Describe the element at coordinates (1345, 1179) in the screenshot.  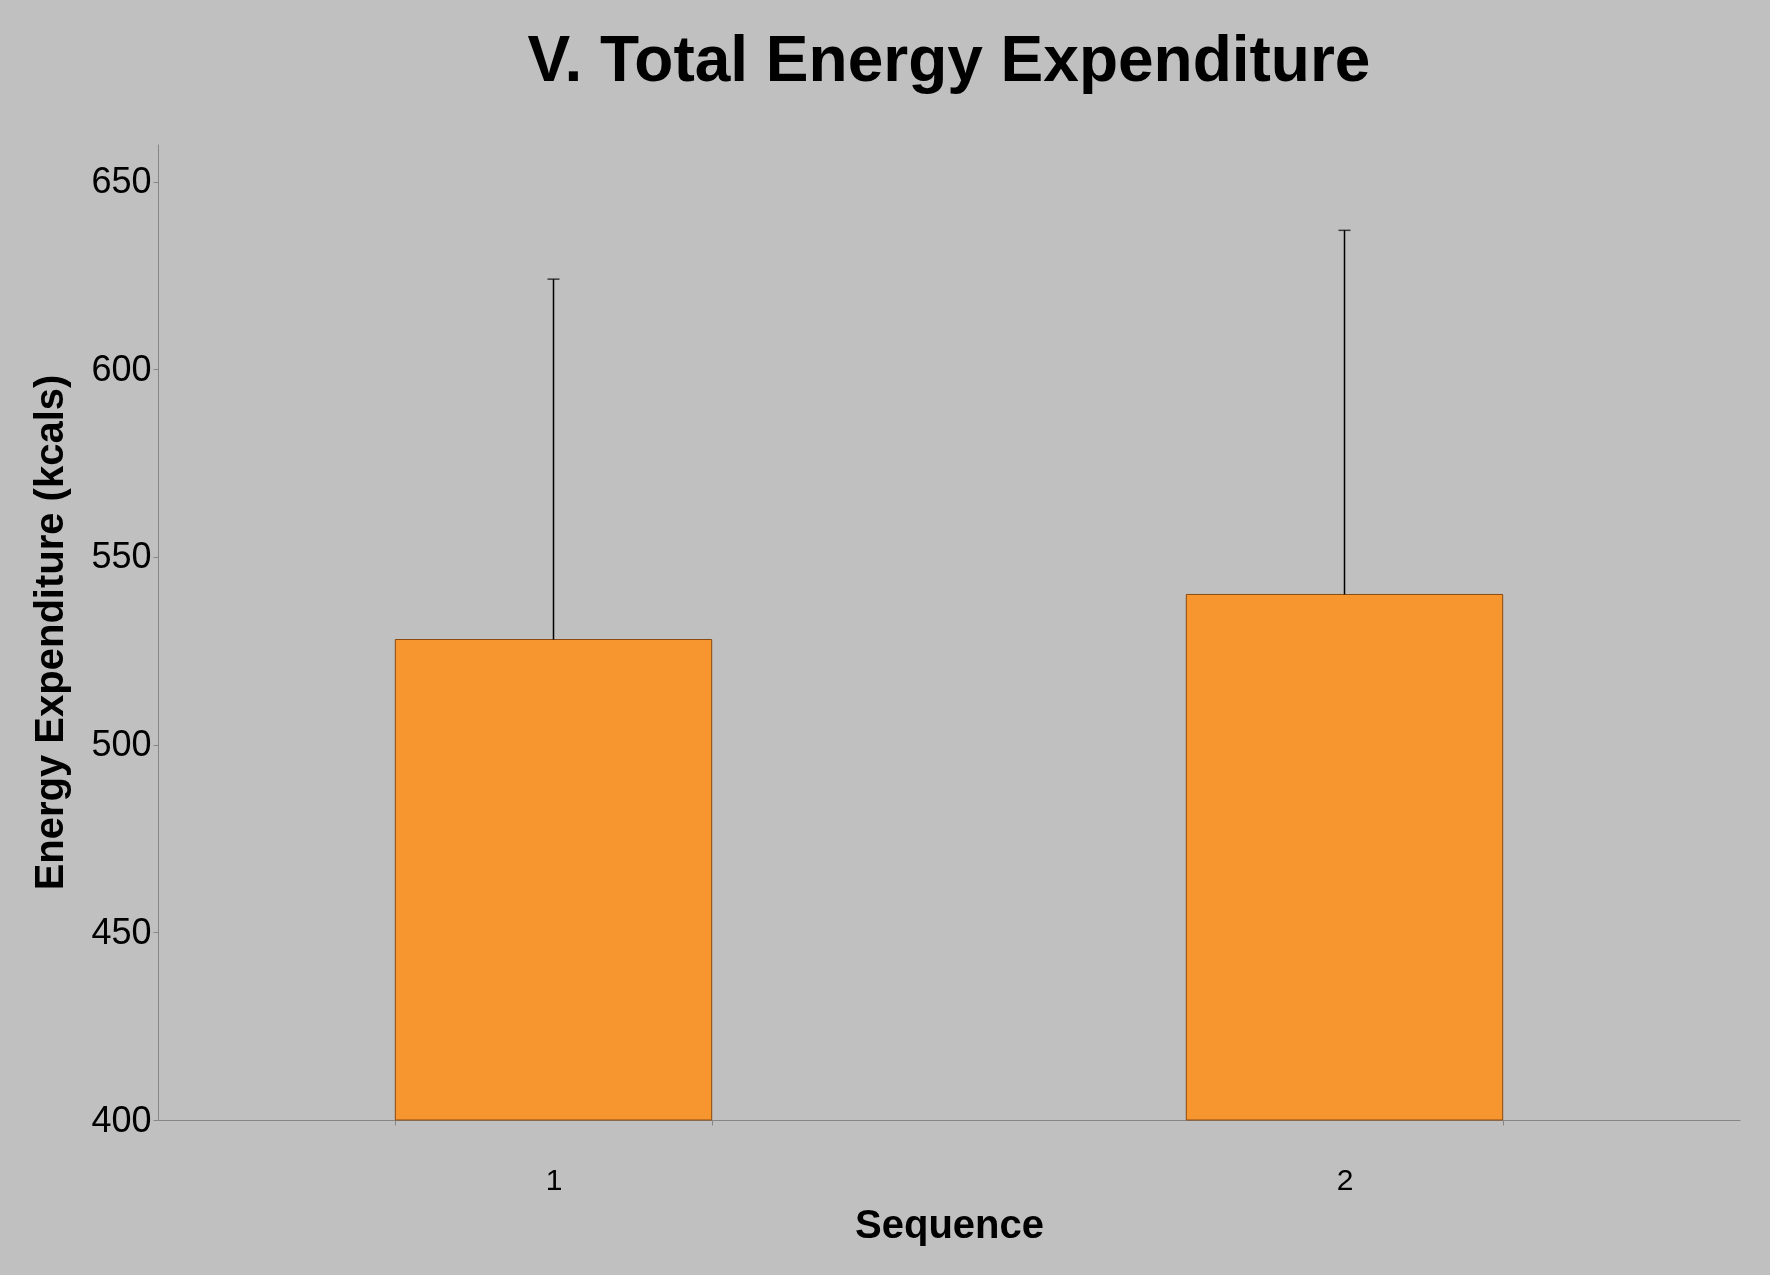
I see `x-tick-label: 2` at that location.